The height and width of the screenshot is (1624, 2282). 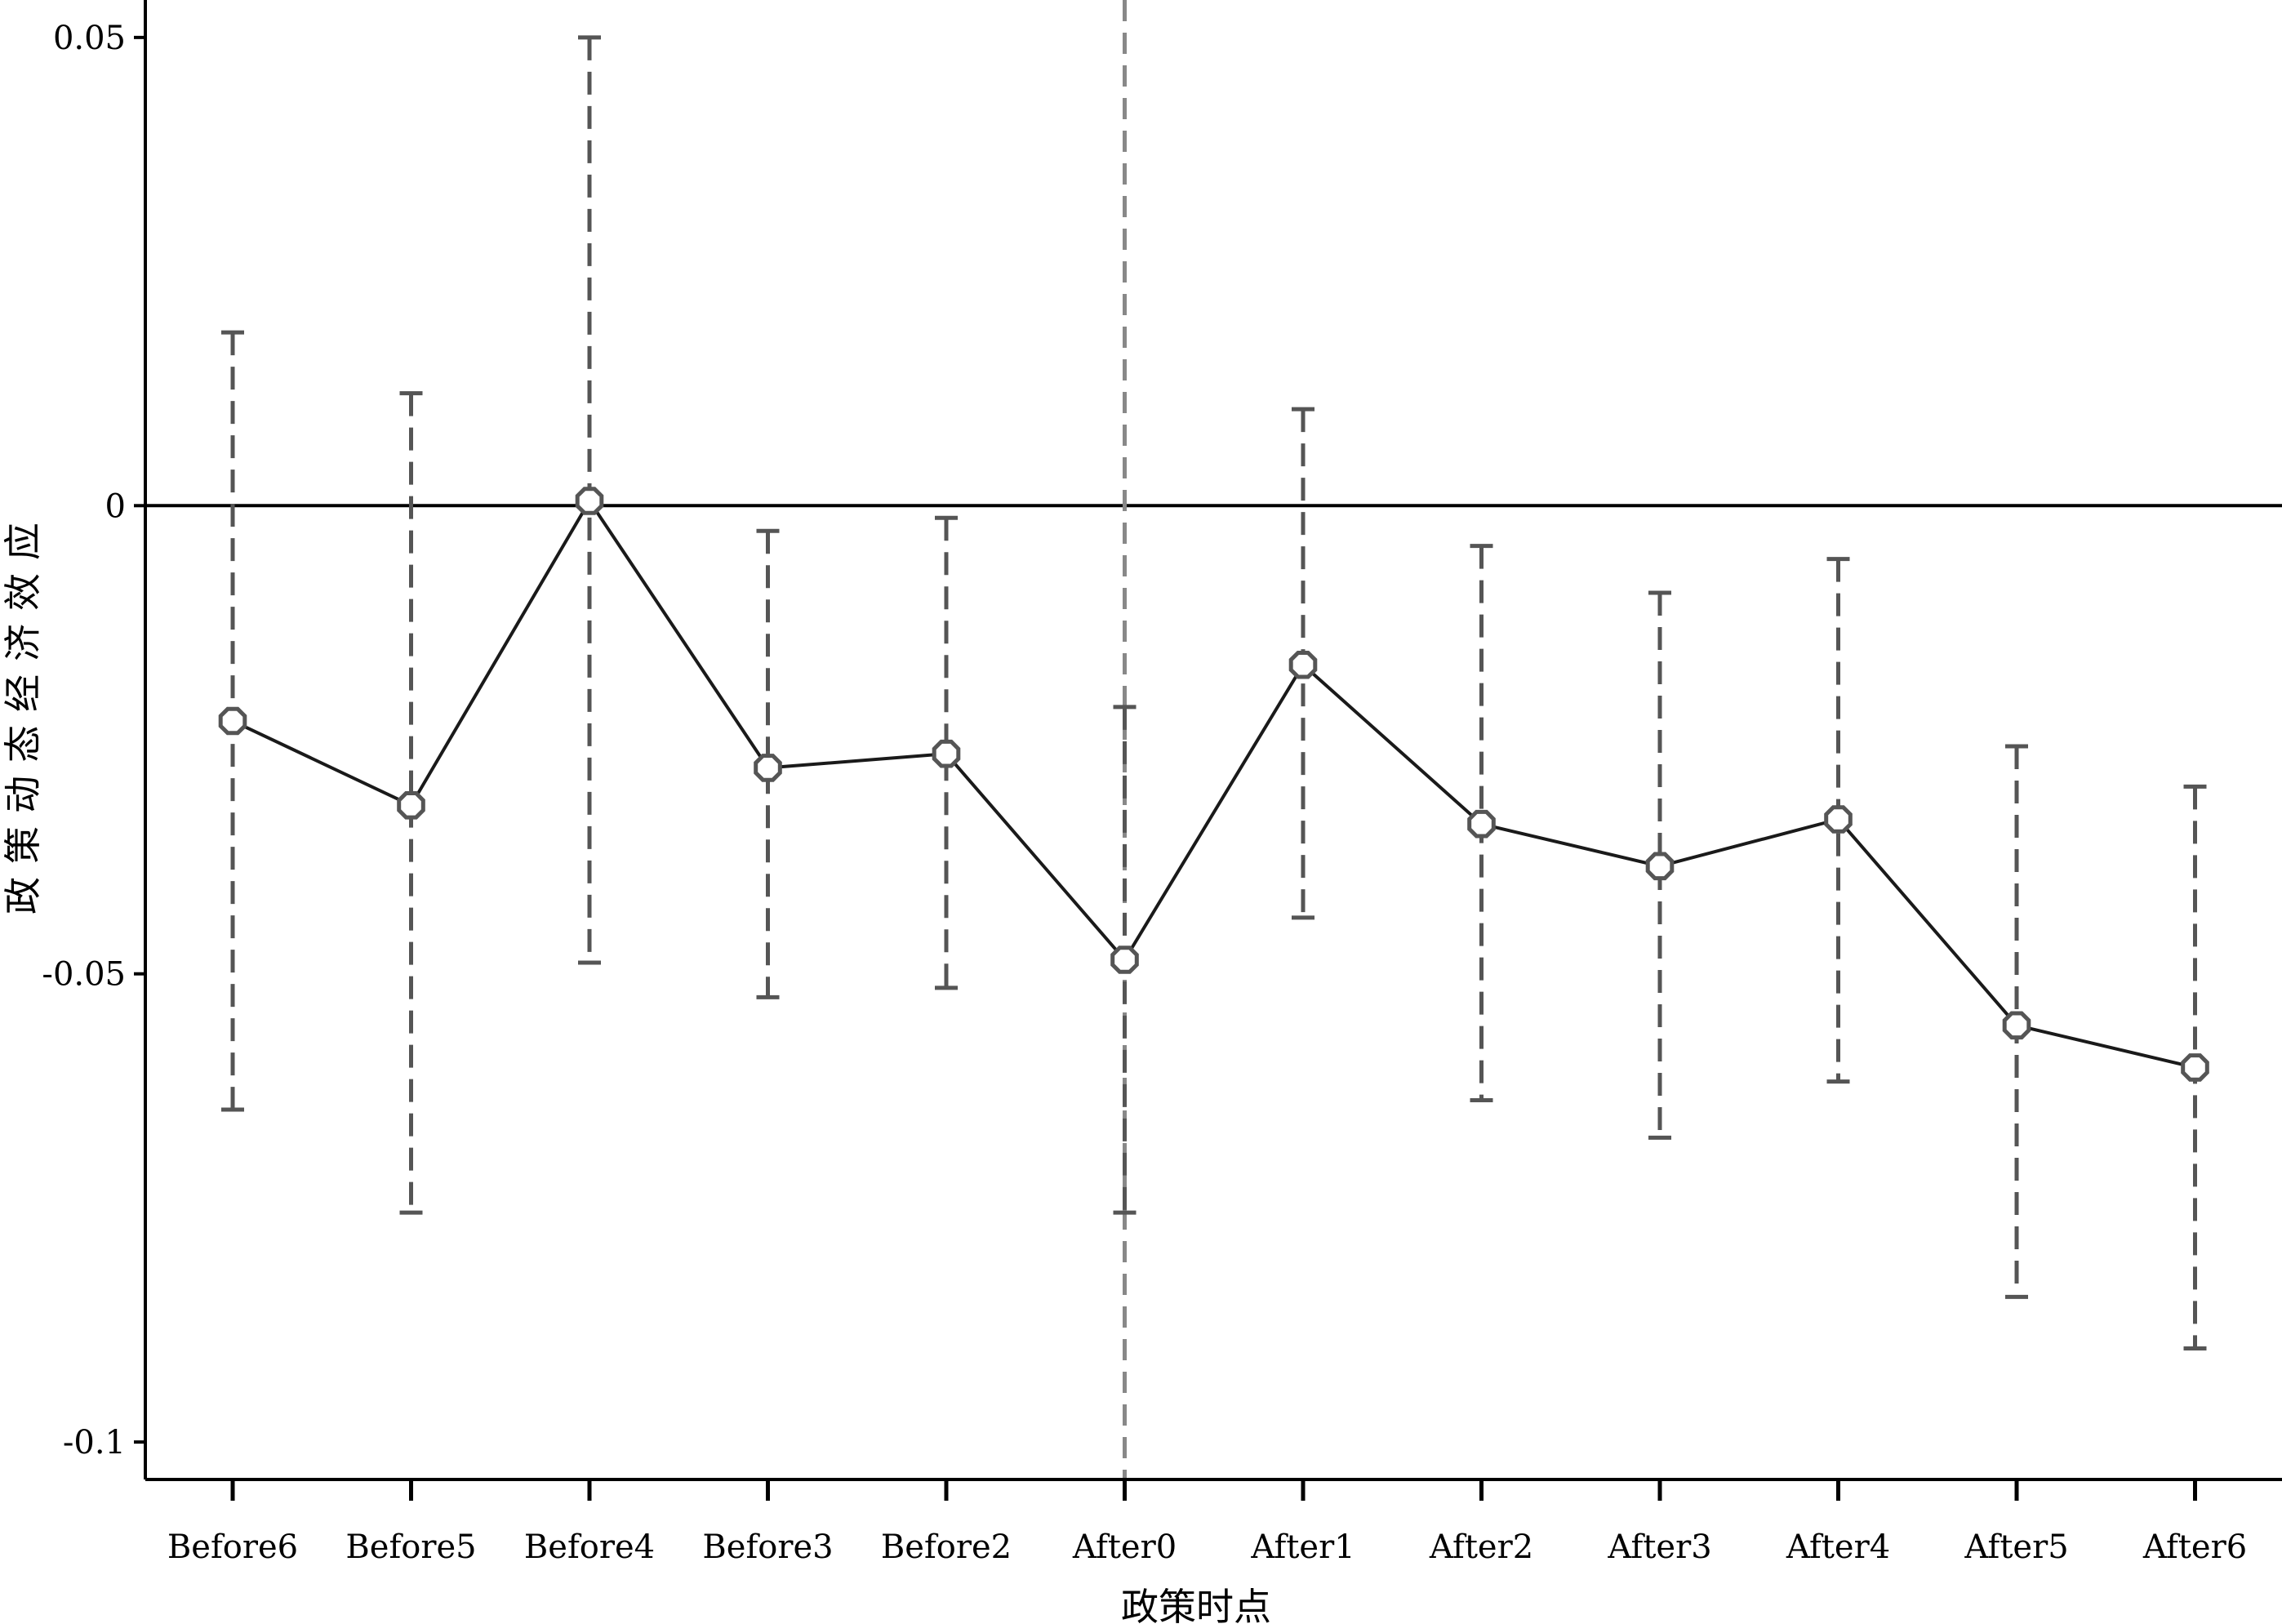 What do you see at coordinates (84, 975) in the screenshot?
I see `y-tick-label: -0.05` at bounding box center [84, 975].